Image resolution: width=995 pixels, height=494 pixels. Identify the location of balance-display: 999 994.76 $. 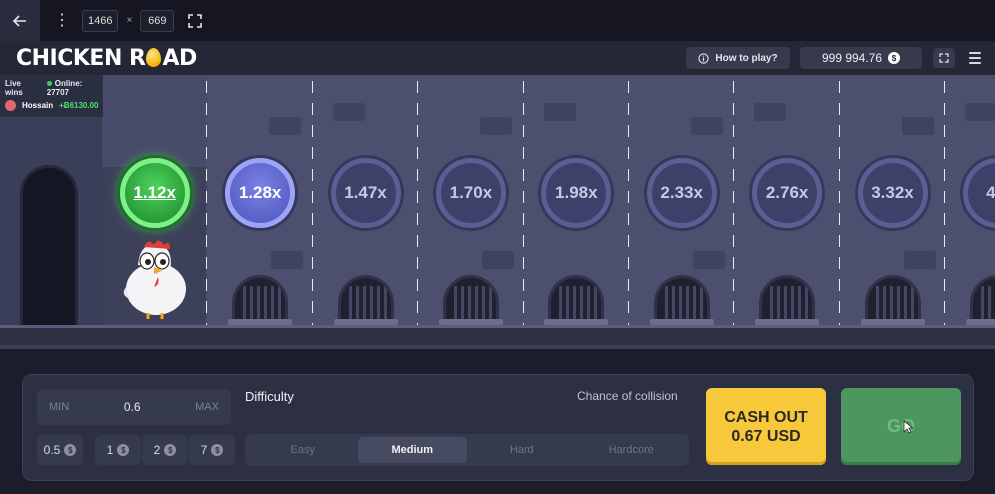
(861, 58).